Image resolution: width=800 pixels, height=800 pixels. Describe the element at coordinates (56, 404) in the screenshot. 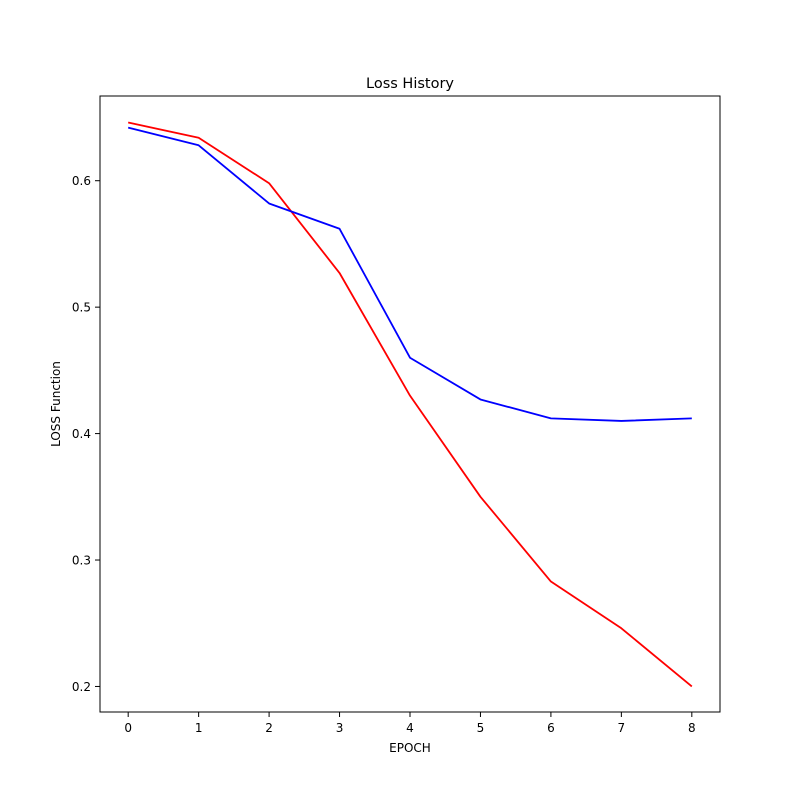

I see `y-axis-label: LOSS Function` at that location.